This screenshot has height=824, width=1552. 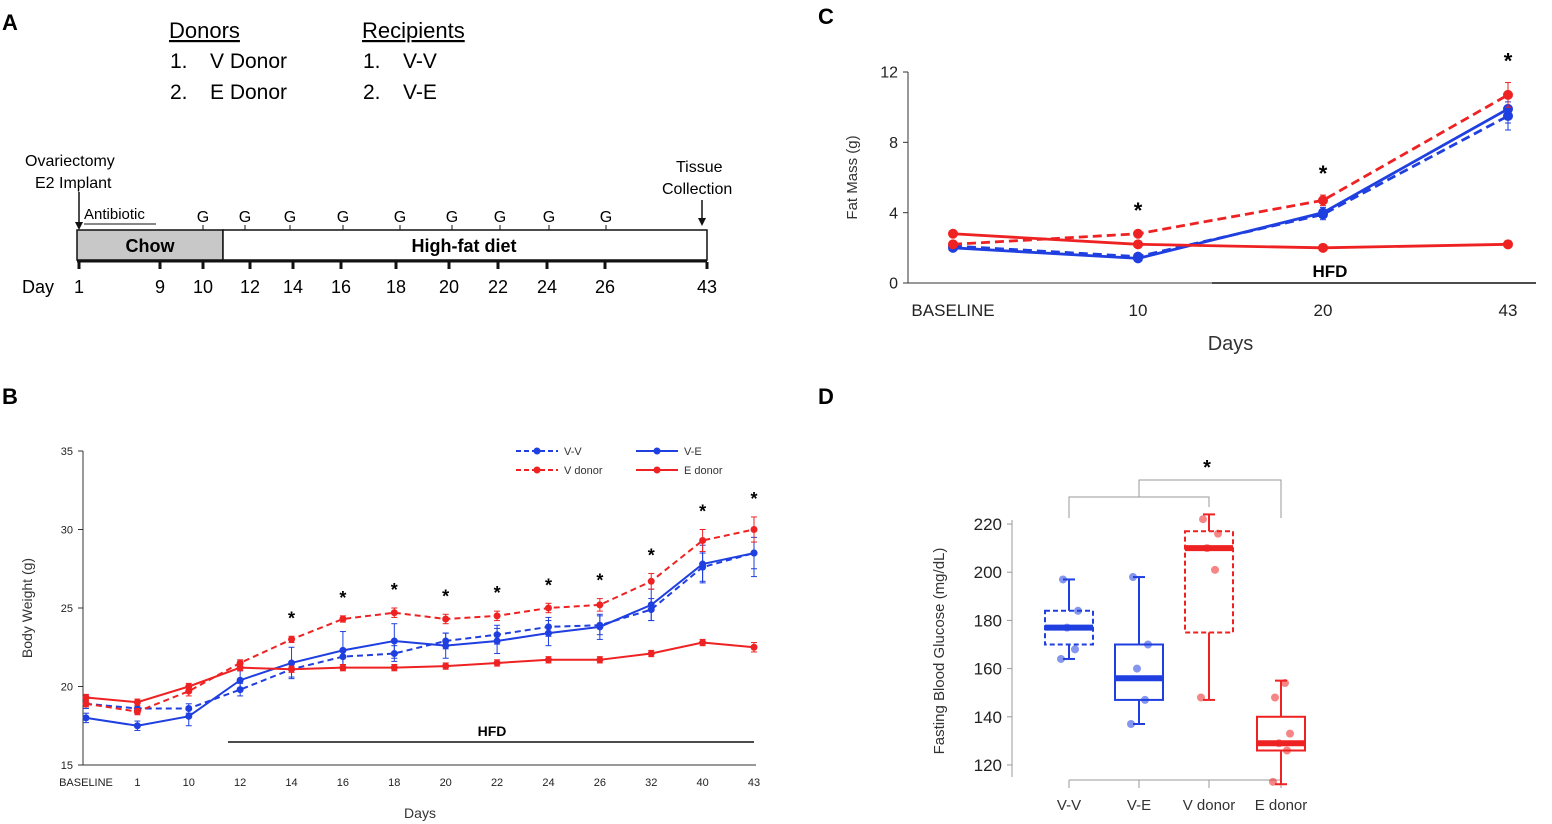 What do you see at coordinates (137, 783) in the screenshot?
I see `x-tick-label: 1` at bounding box center [137, 783].